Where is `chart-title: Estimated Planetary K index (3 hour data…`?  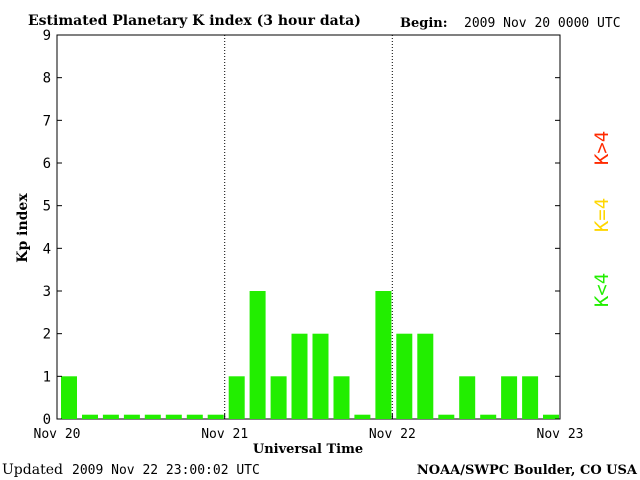 chart-title: Estimated Planetary K index (3 hour data… is located at coordinates (194, 21).